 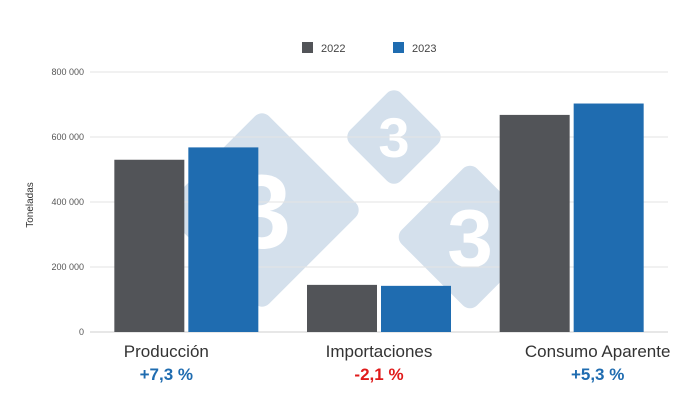 What do you see at coordinates (67, 267) in the screenshot?
I see `y-tick-label: 200 000` at bounding box center [67, 267].